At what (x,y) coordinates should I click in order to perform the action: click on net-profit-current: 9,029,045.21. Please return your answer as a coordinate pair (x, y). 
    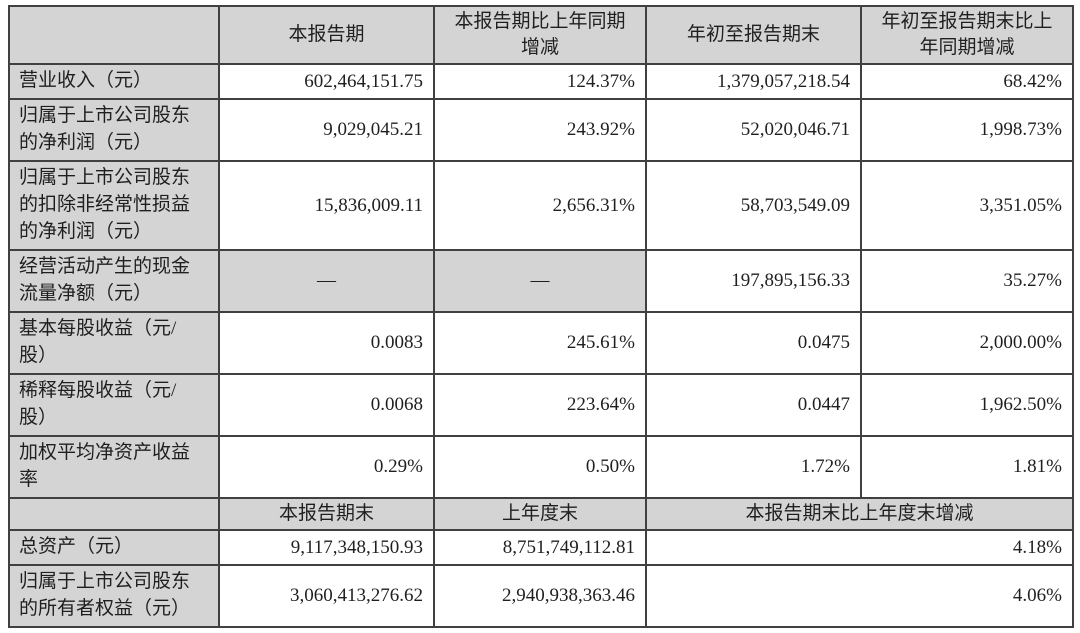
    Looking at the image, I should click on (326, 130).